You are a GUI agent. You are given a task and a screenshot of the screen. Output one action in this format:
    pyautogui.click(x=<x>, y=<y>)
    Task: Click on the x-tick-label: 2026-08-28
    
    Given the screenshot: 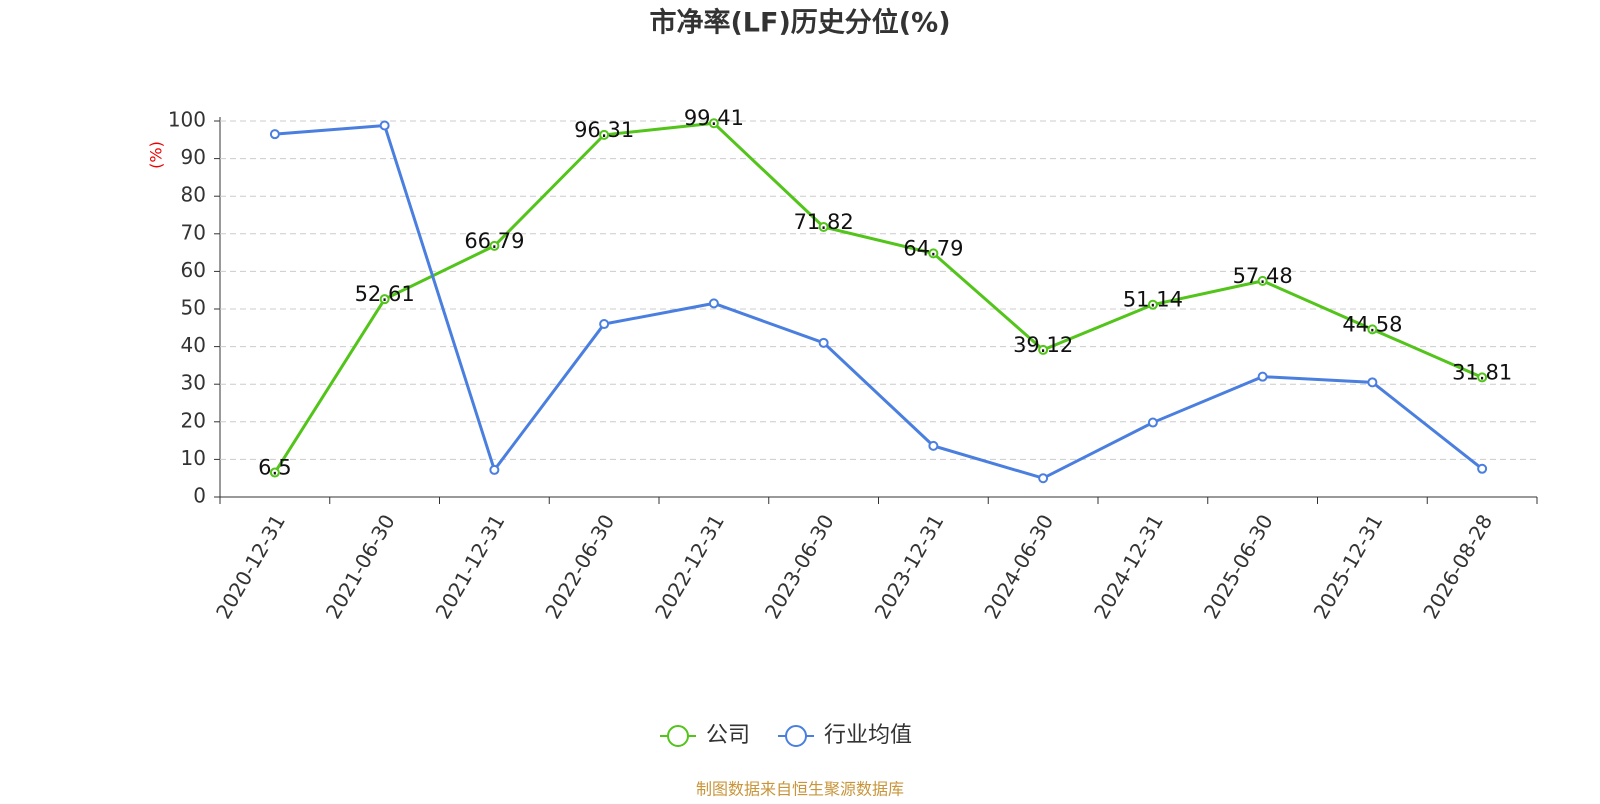 What is the action you would take?
    pyautogui.click(x=1457, y=566)
    